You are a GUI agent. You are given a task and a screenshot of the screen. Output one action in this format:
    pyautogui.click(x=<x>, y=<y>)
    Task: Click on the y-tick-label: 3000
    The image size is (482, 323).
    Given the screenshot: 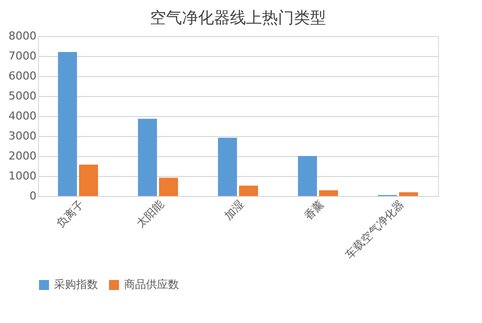 What is the action you would take?
    pyautogui.click(x=22, y=136)
    